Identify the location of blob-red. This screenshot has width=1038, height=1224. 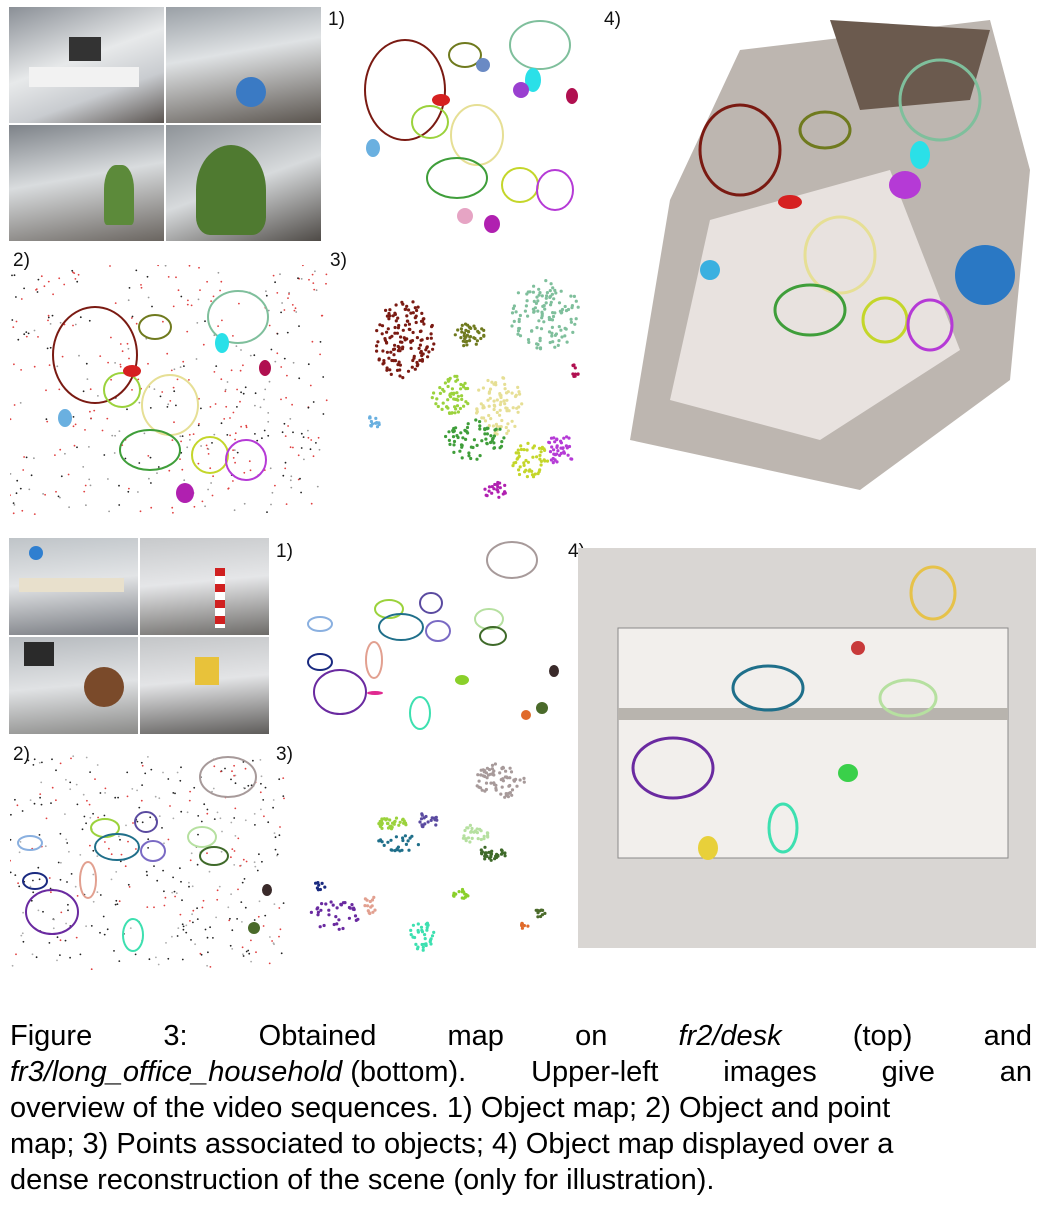
(132, 371).